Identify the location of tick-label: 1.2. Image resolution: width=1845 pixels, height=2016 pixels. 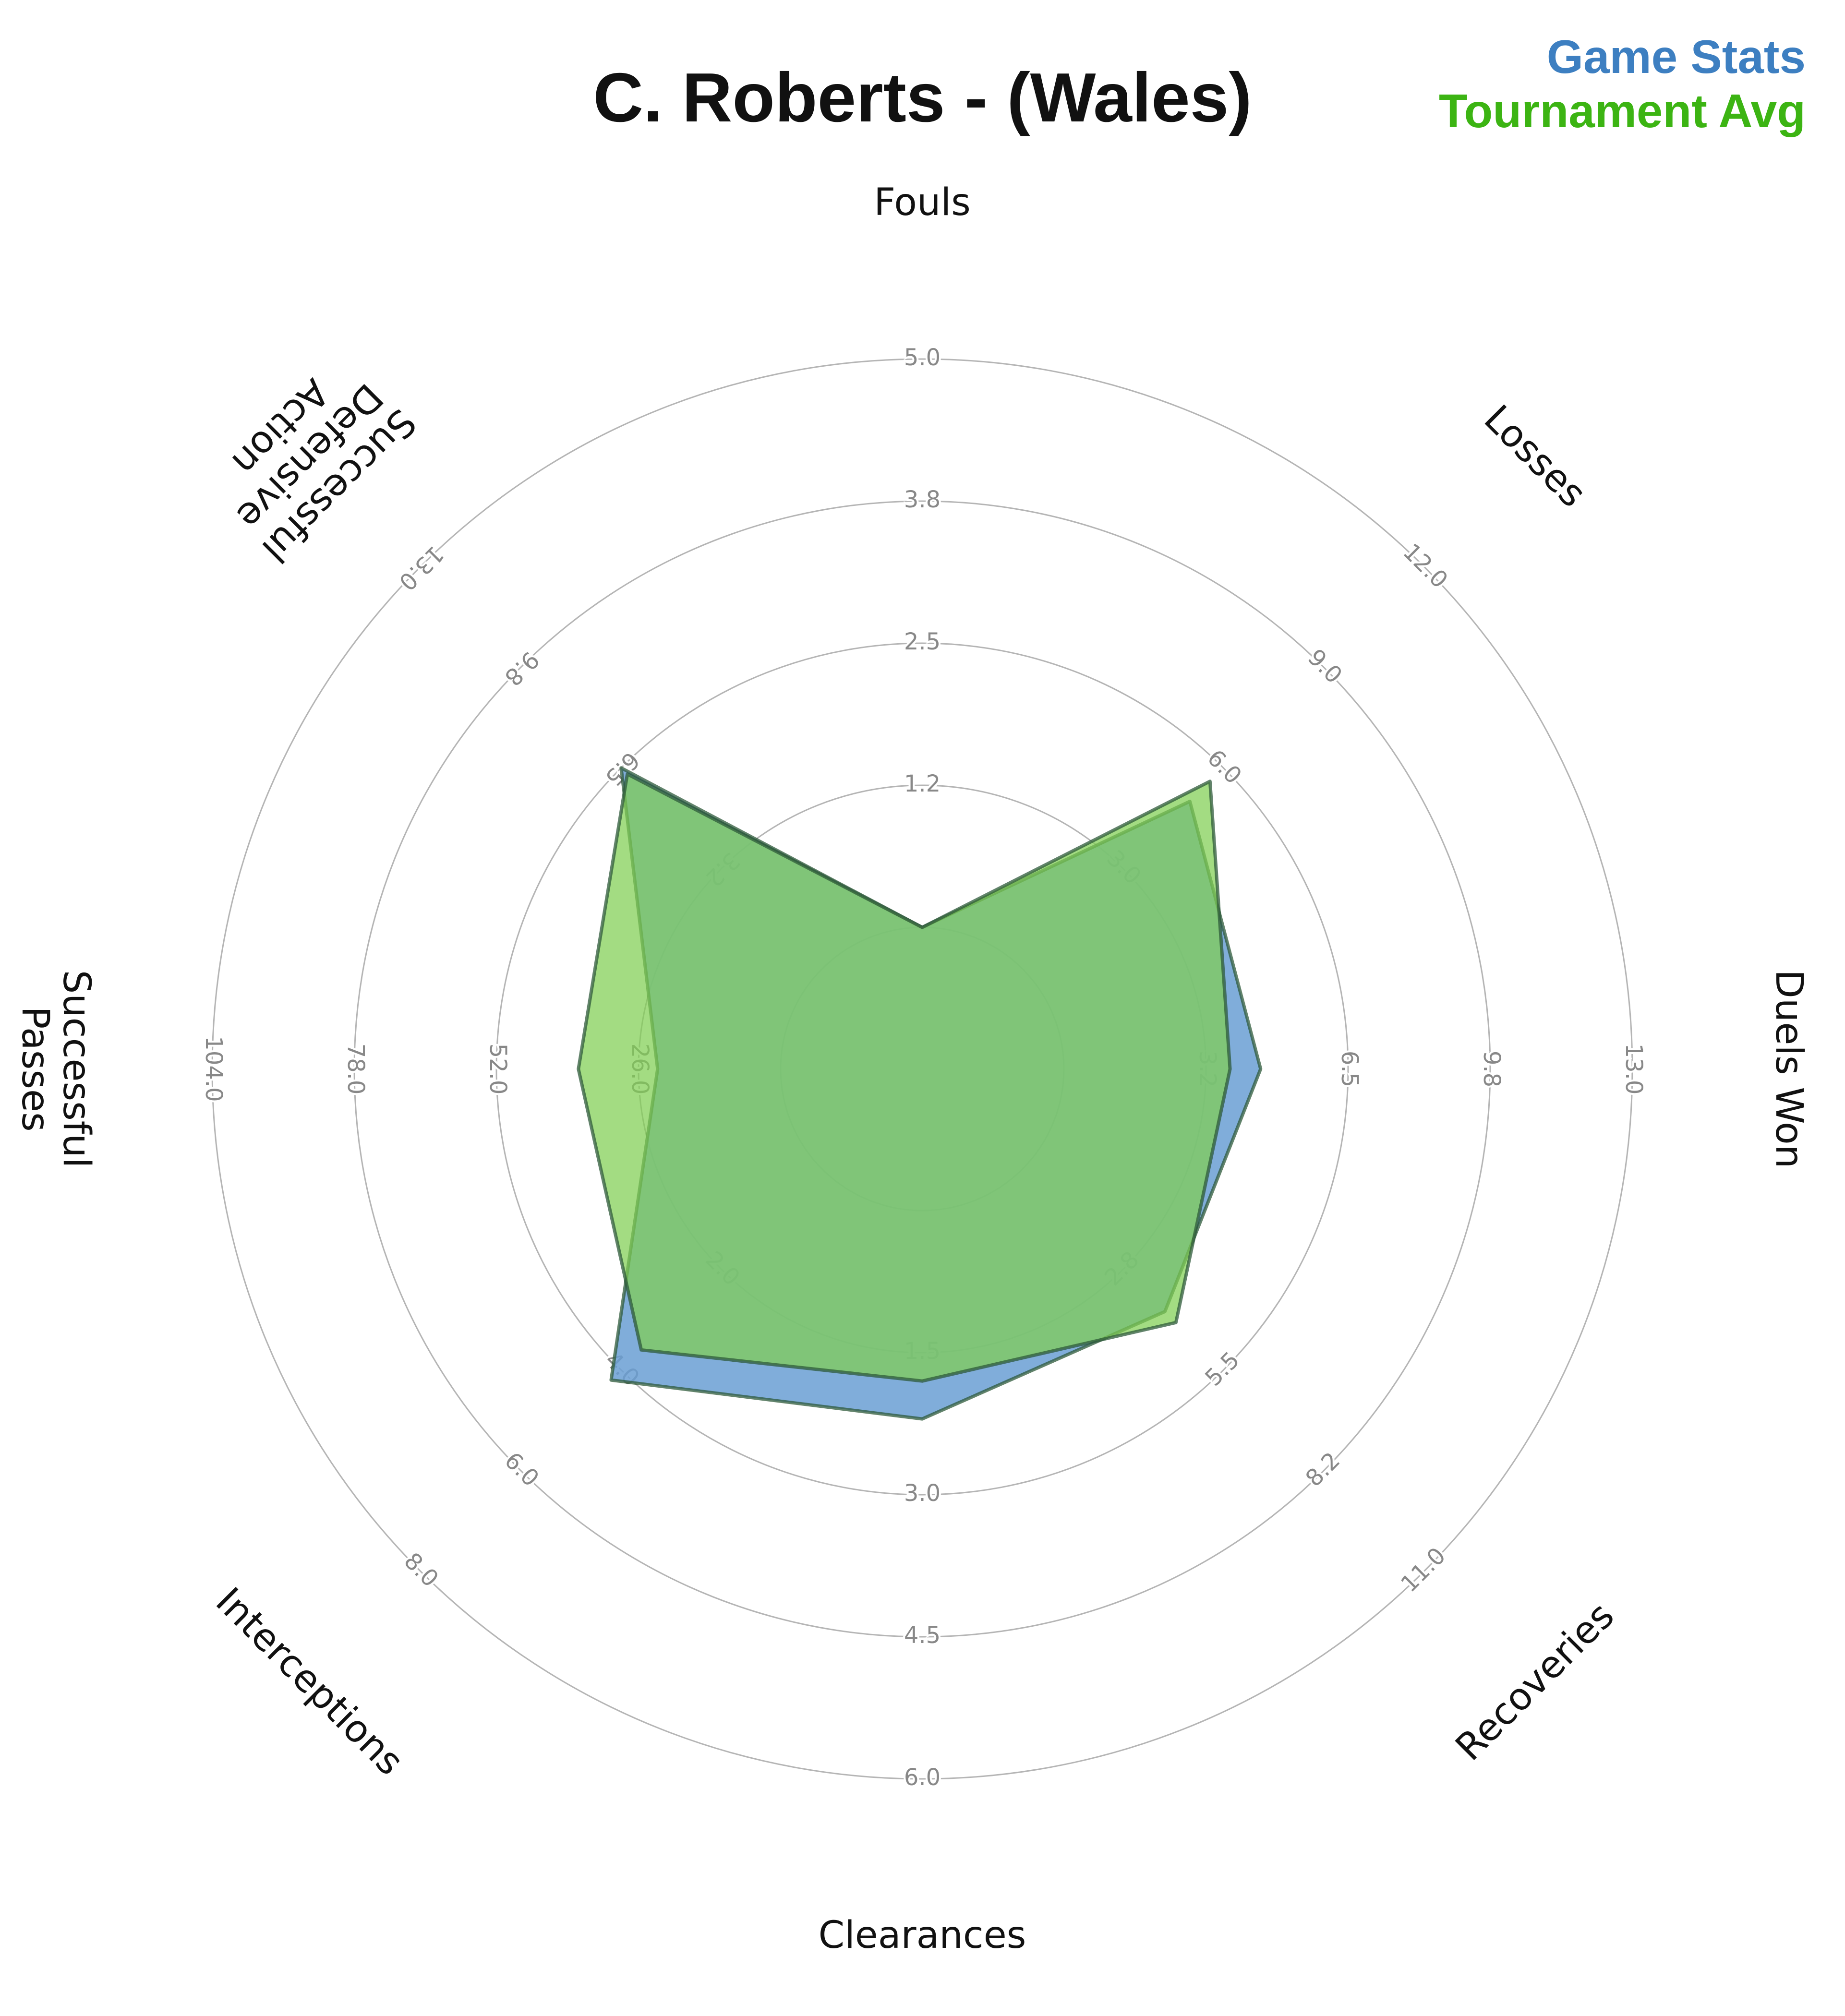
(922, 783).